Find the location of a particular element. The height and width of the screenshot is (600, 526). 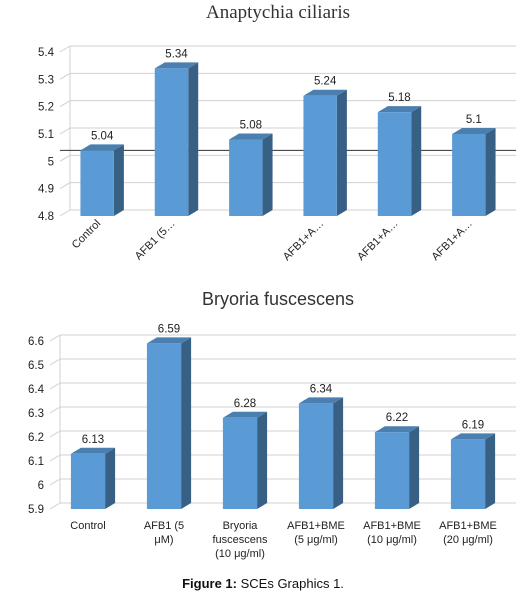

y-tick-label: 5.3 is located at coordinates (46, 80).